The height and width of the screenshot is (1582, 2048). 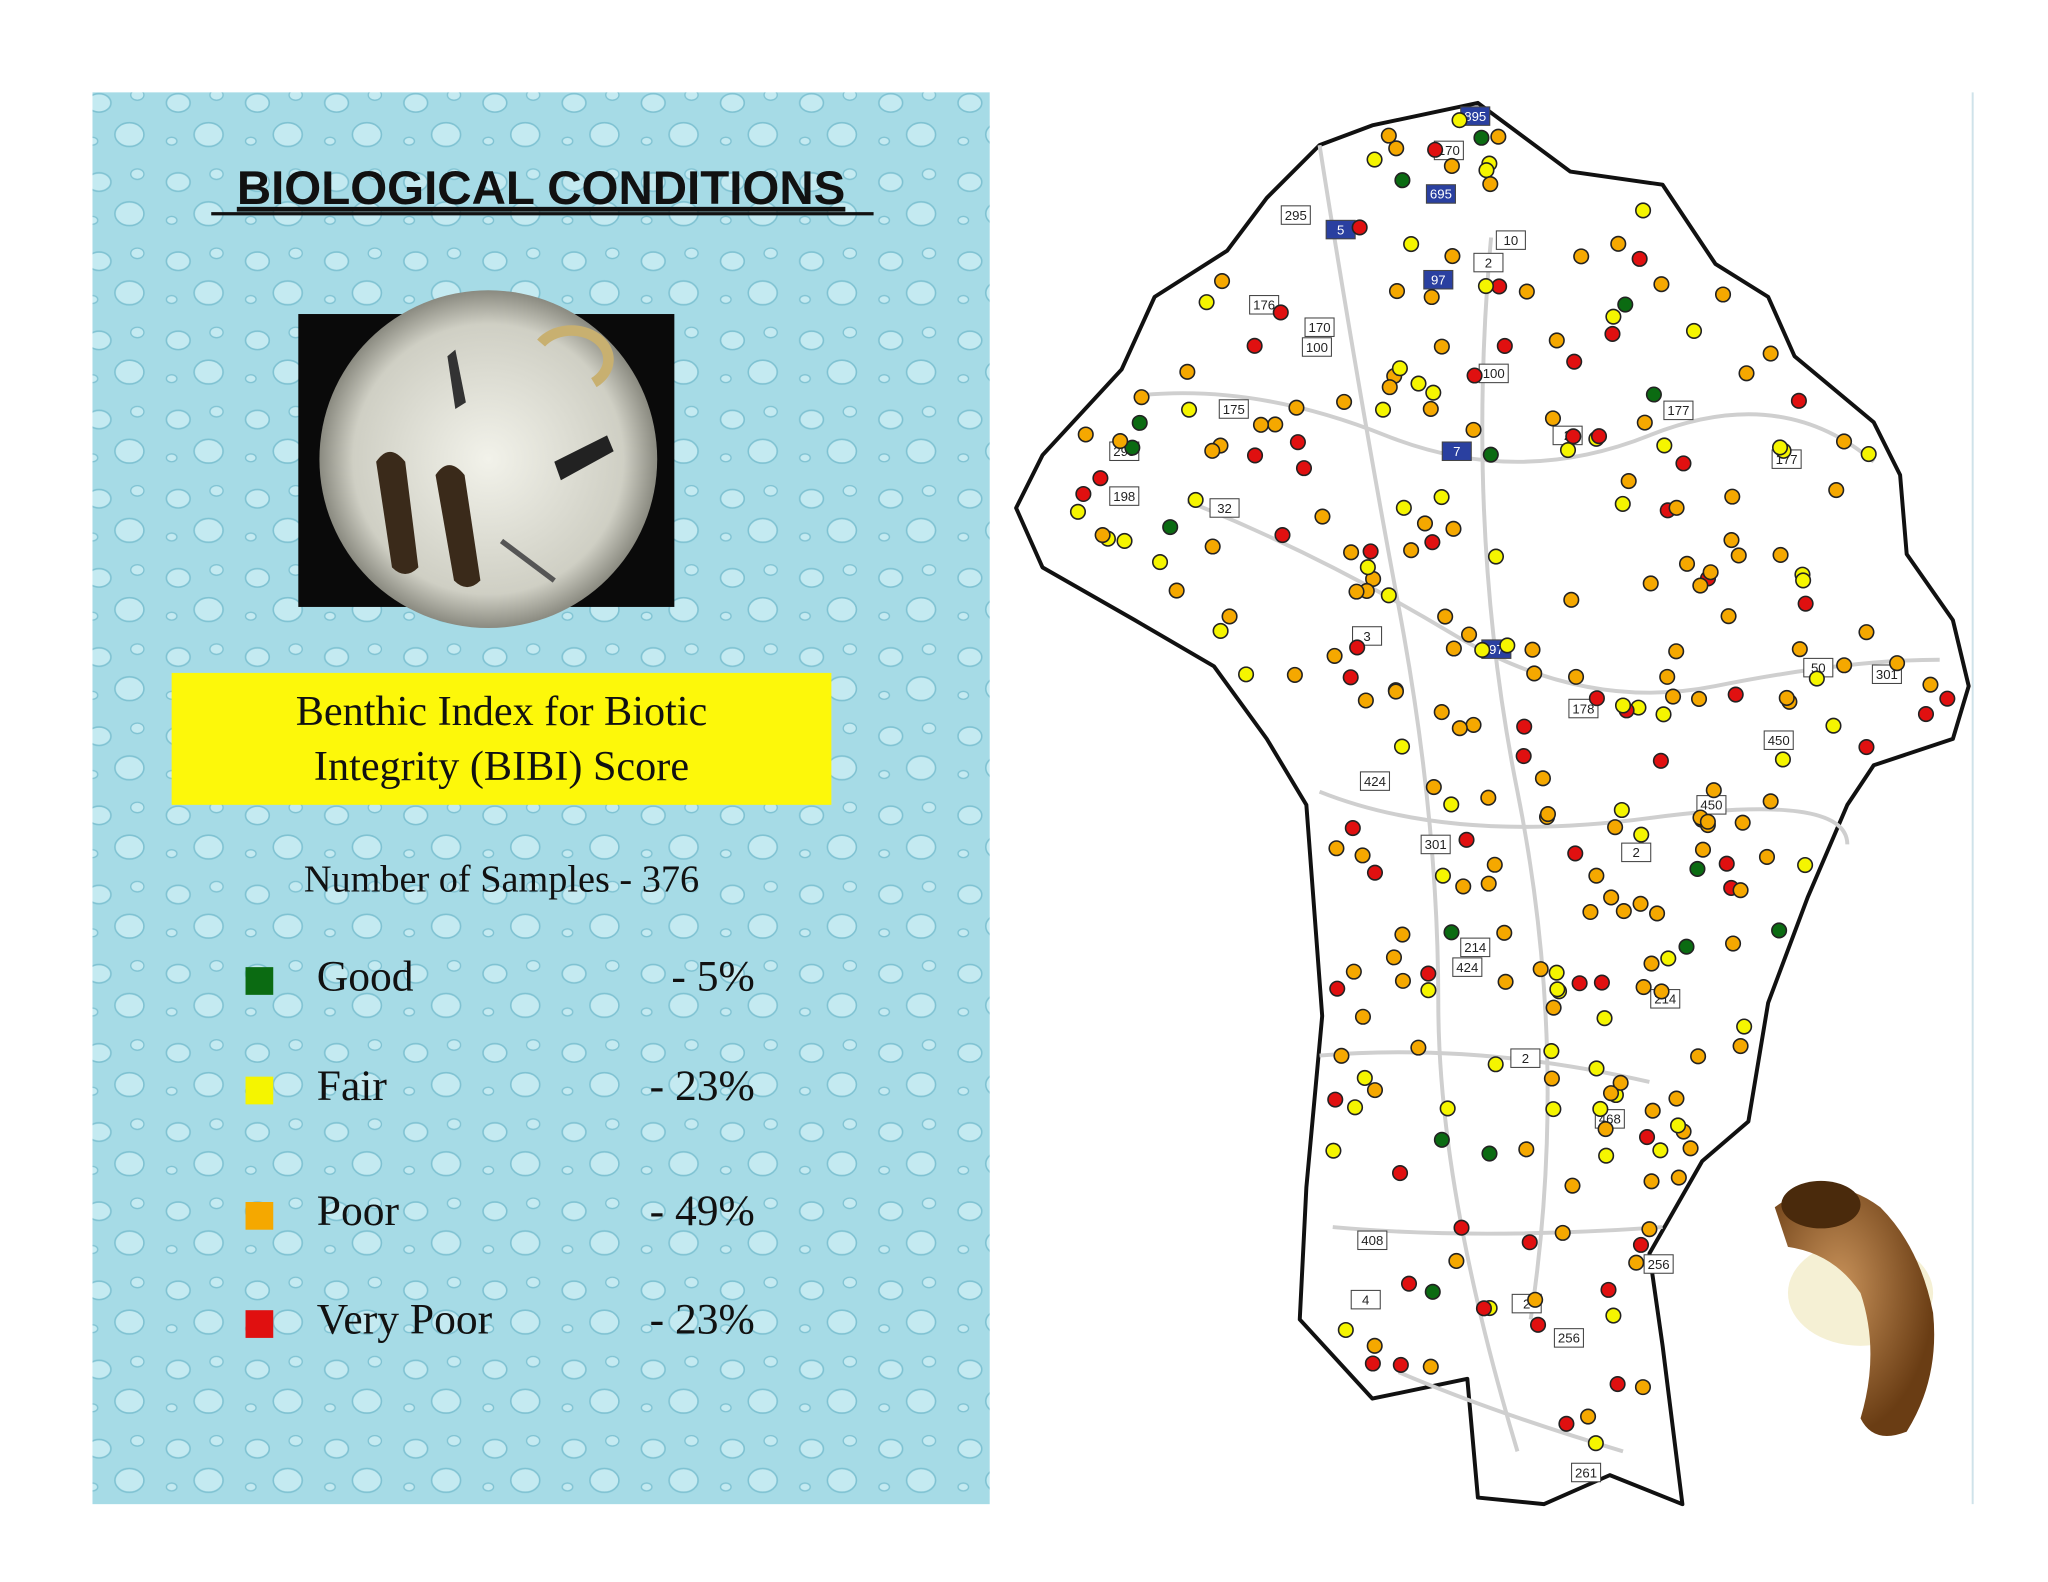 What do you see at coordinates (1365, 1299) in the screenshot?
I see `route-number: 4` at bounding box center [1365, 1299].